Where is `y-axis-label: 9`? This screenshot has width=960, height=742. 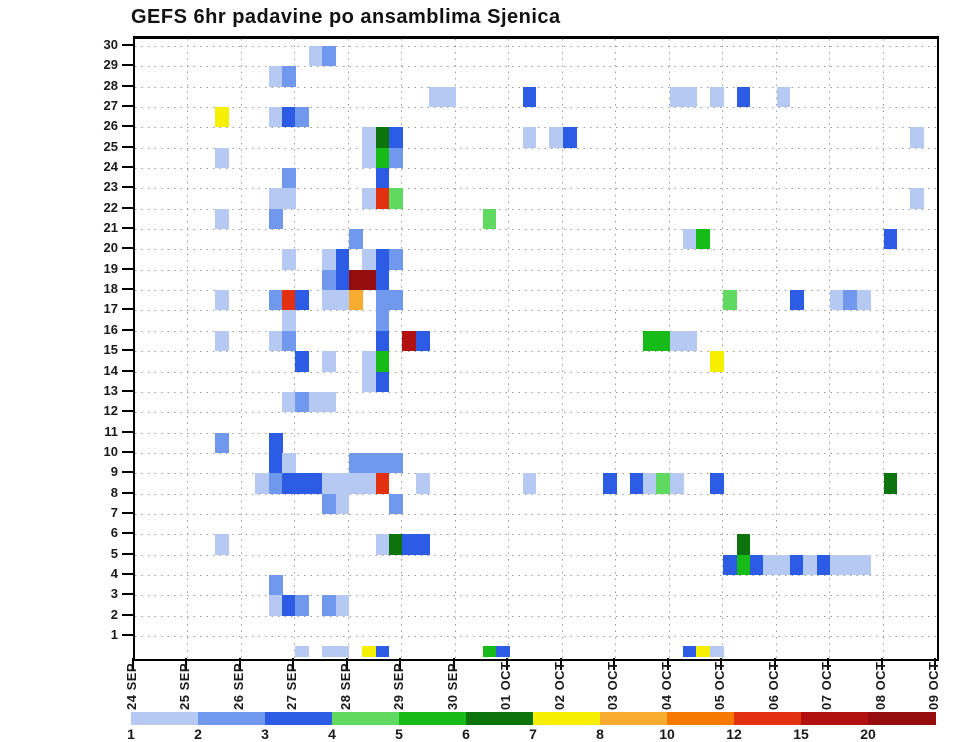
y-axis-label: 9 is located at coordinates (114, 472).